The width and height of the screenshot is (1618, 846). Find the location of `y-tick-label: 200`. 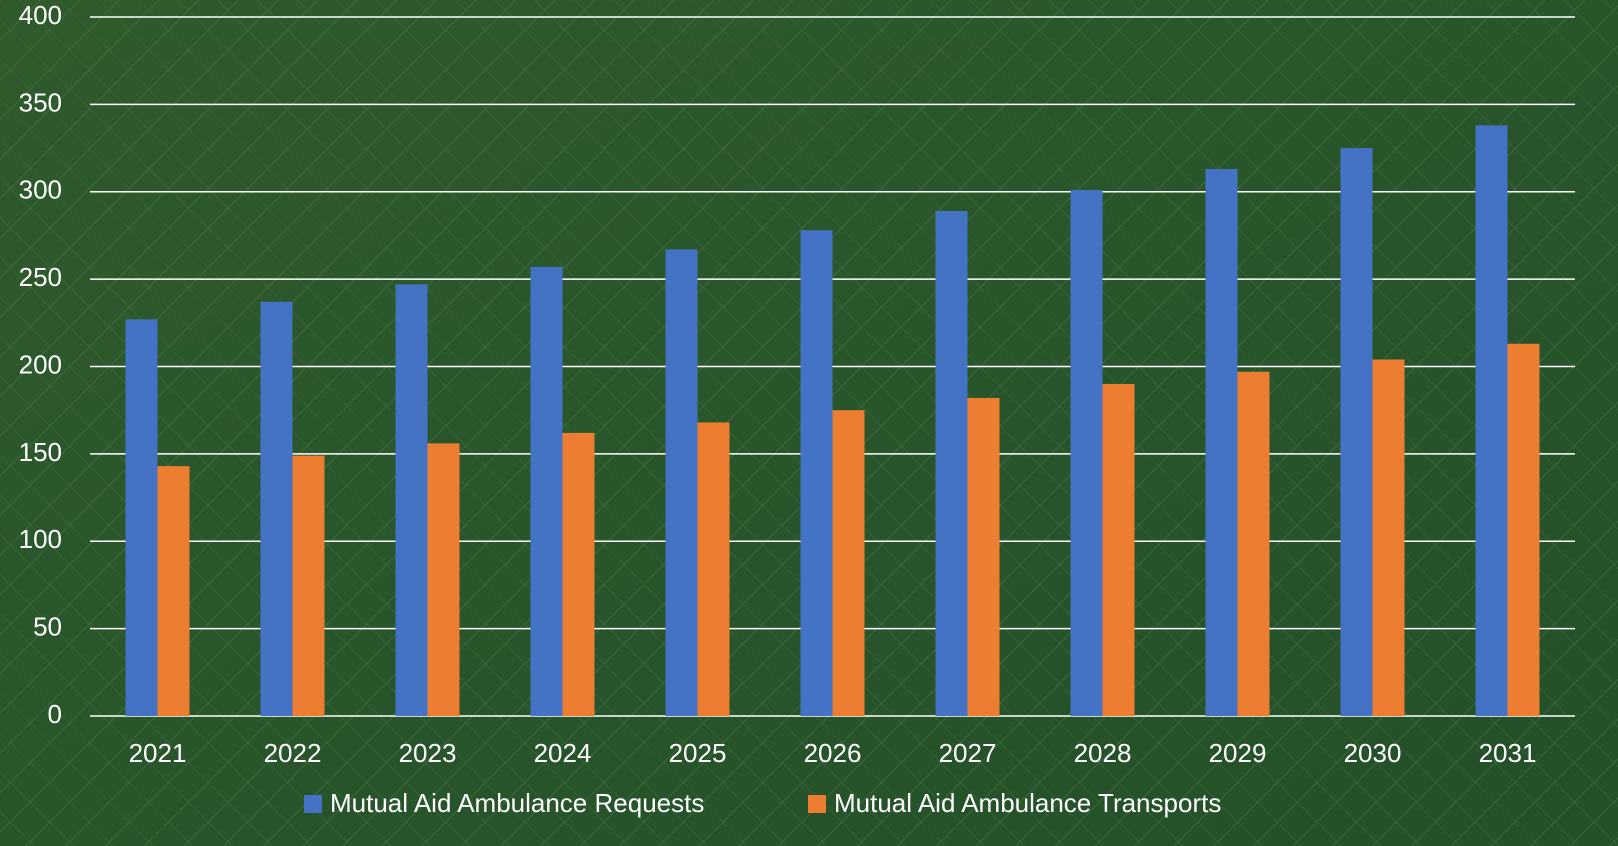

y-tick-label: 200 is located at coordinates (40, 364).